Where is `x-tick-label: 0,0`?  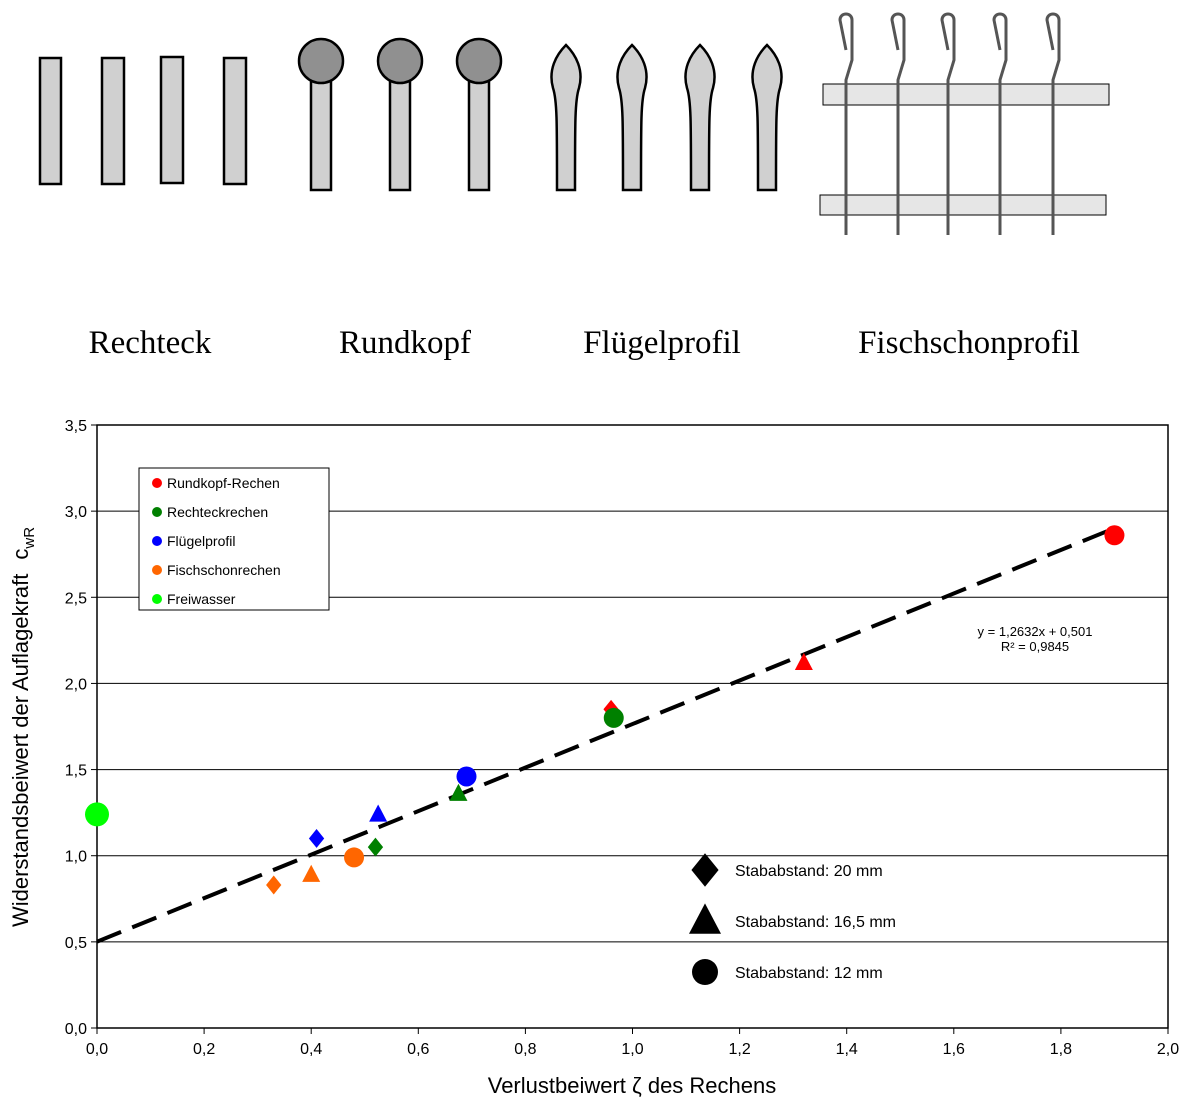 x-tick-label: 0,0 is located at coordinates (97, 1049).